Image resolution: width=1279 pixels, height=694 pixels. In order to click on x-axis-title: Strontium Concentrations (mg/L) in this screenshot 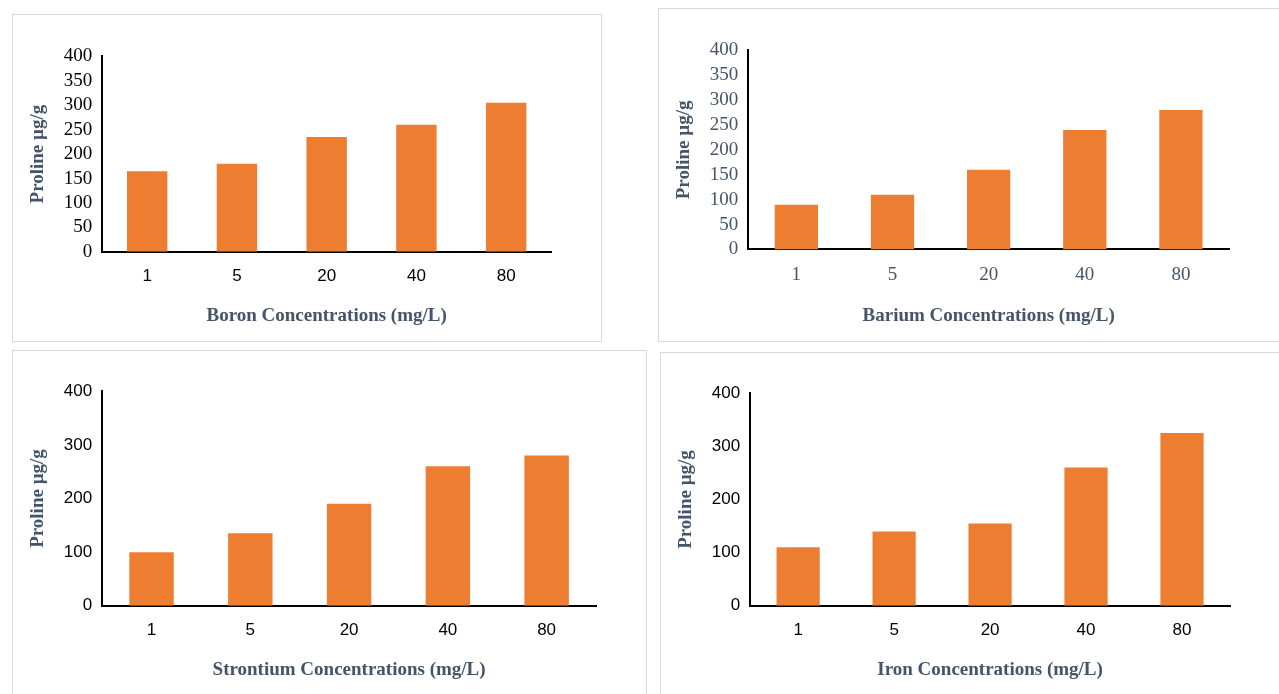, I will do `click(349, 668)`.